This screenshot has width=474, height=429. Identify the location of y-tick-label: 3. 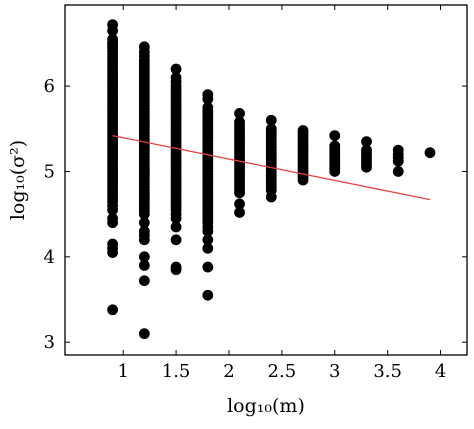
(49, 342).